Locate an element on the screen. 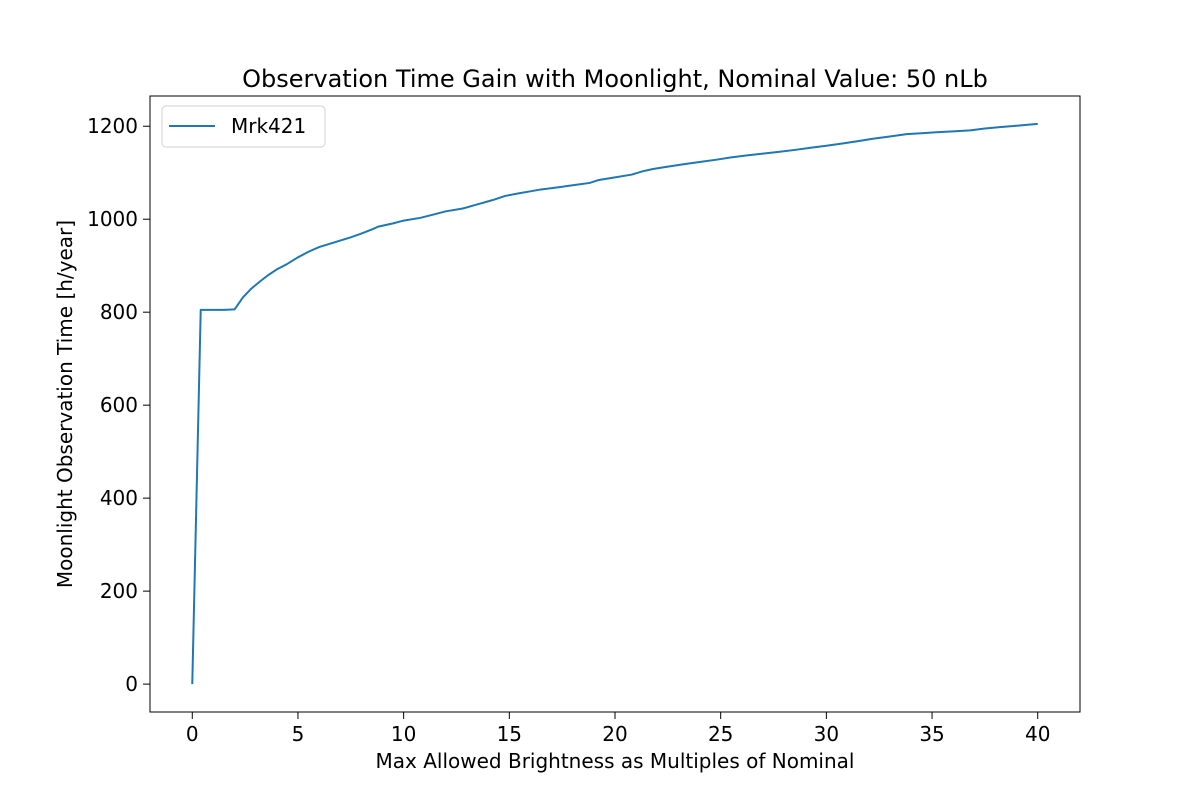 This screenshot has height=800, width=1200. x-tick-label: 5 is located at coordinates (298, 734).